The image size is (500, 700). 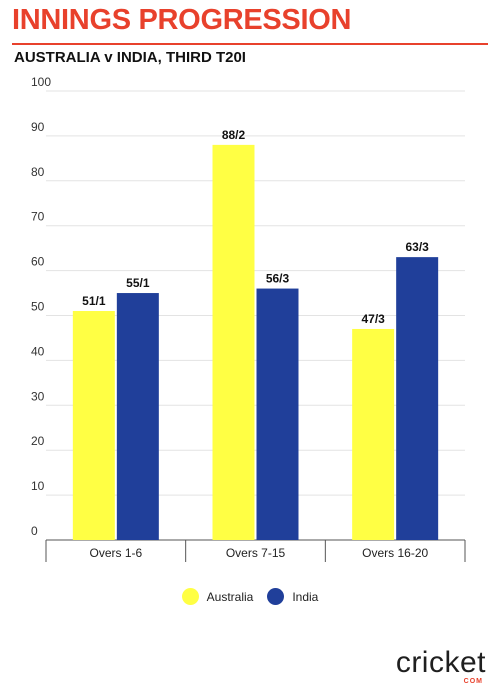 I want to click on legend-swatch-india, so click(x=276, y=596).